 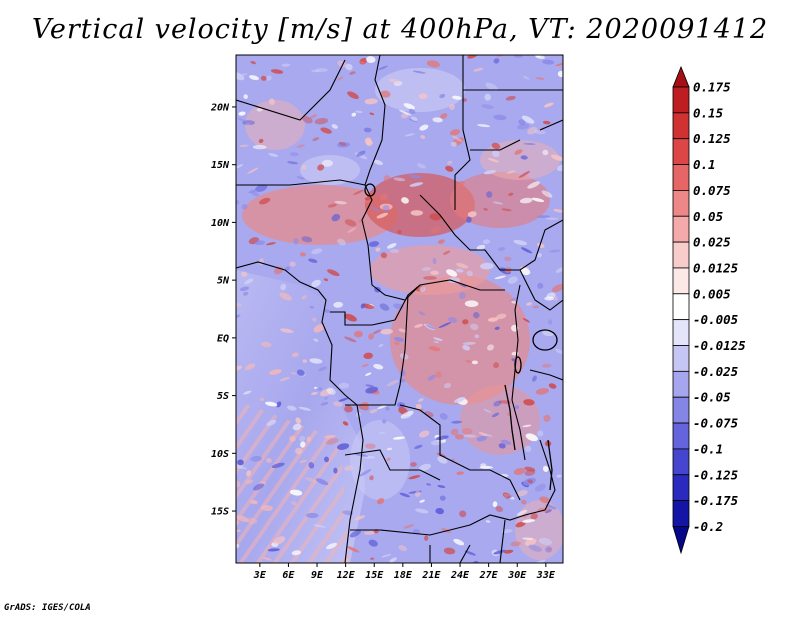 I want to click on border-tanzania, so click(x=546, y=375).